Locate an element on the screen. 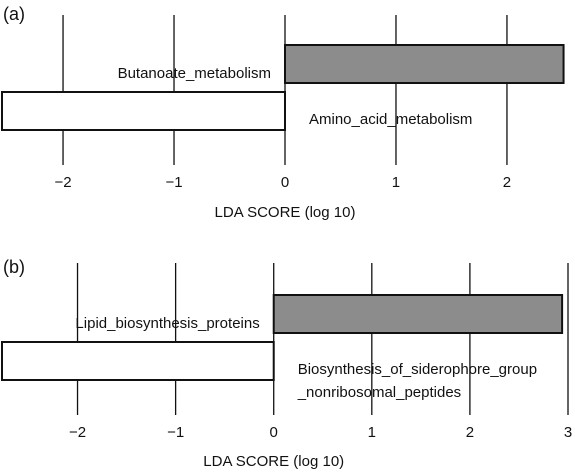 The height and width of the screenshot is (473, 575). bar-label: _nonribosomal_peptides is located at coordinates (379, 392).